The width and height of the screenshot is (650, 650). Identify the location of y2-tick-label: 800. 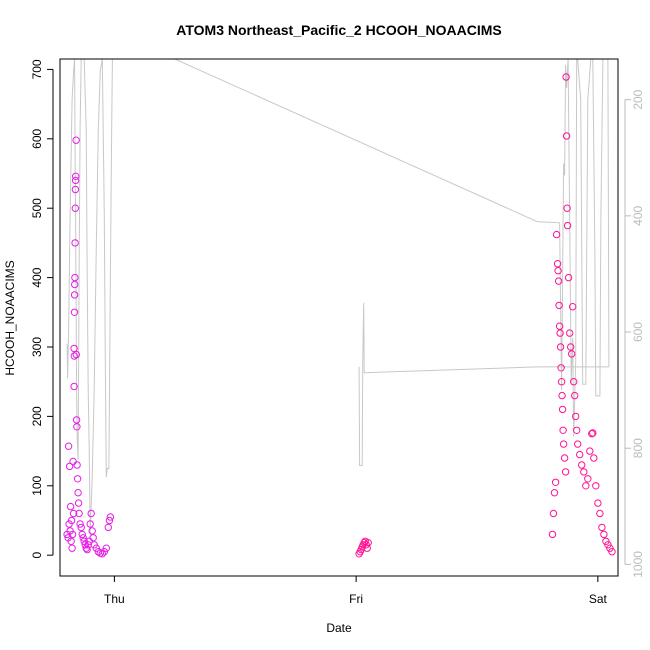
(638, 448).